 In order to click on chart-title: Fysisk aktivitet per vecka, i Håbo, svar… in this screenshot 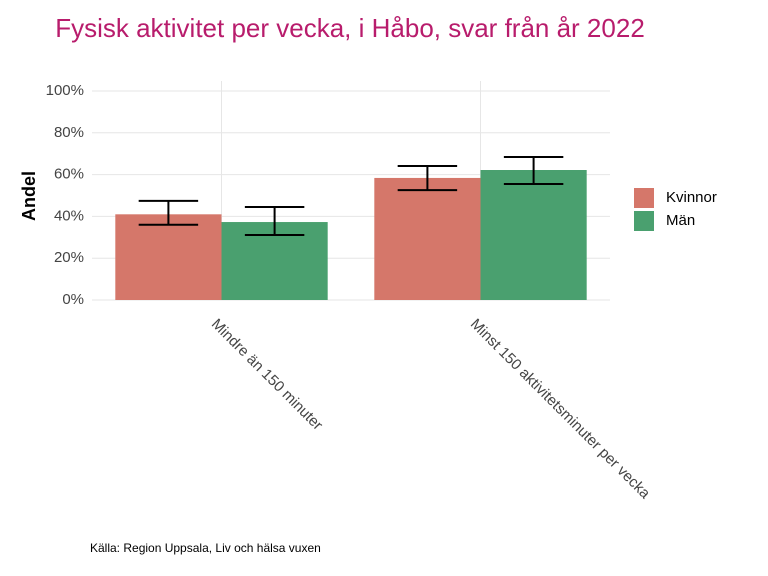, I will do `click(350, 28)`.